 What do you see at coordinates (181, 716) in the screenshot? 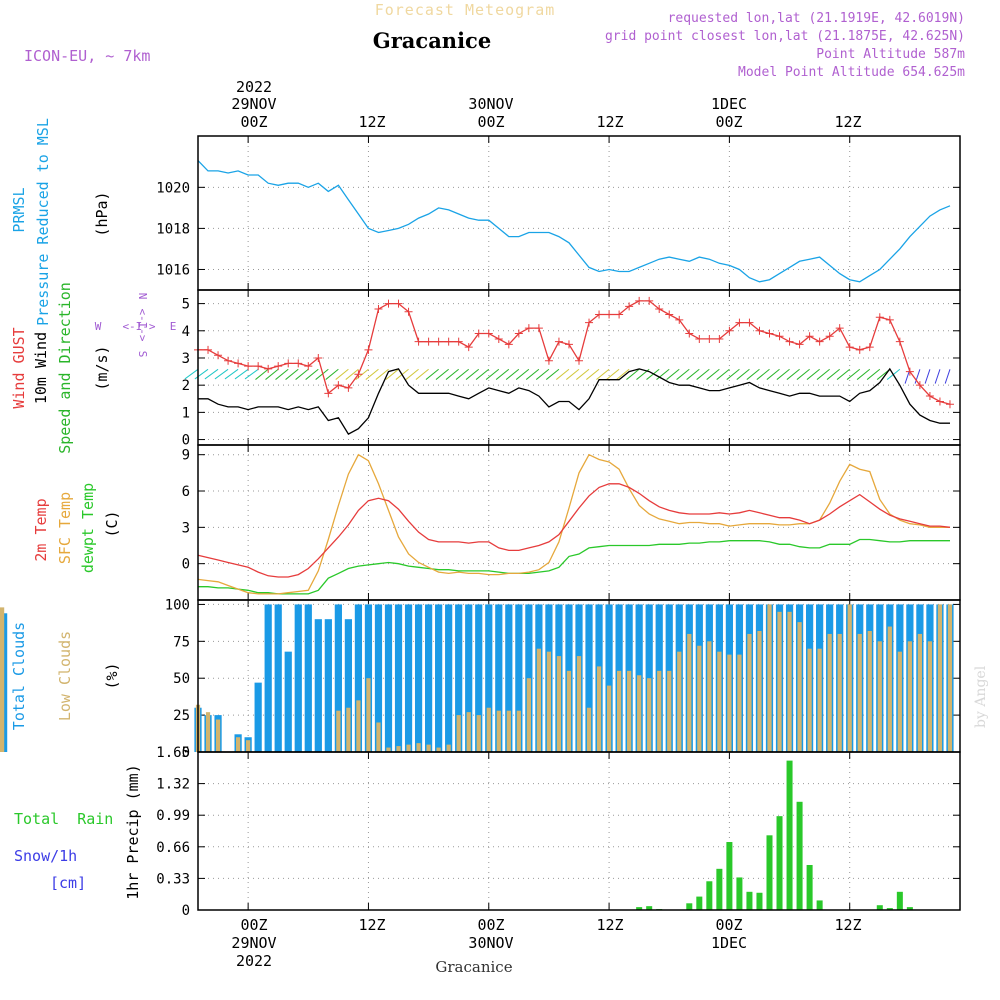
I see `y-tick-label: 25` at bounding box center [181, 716].